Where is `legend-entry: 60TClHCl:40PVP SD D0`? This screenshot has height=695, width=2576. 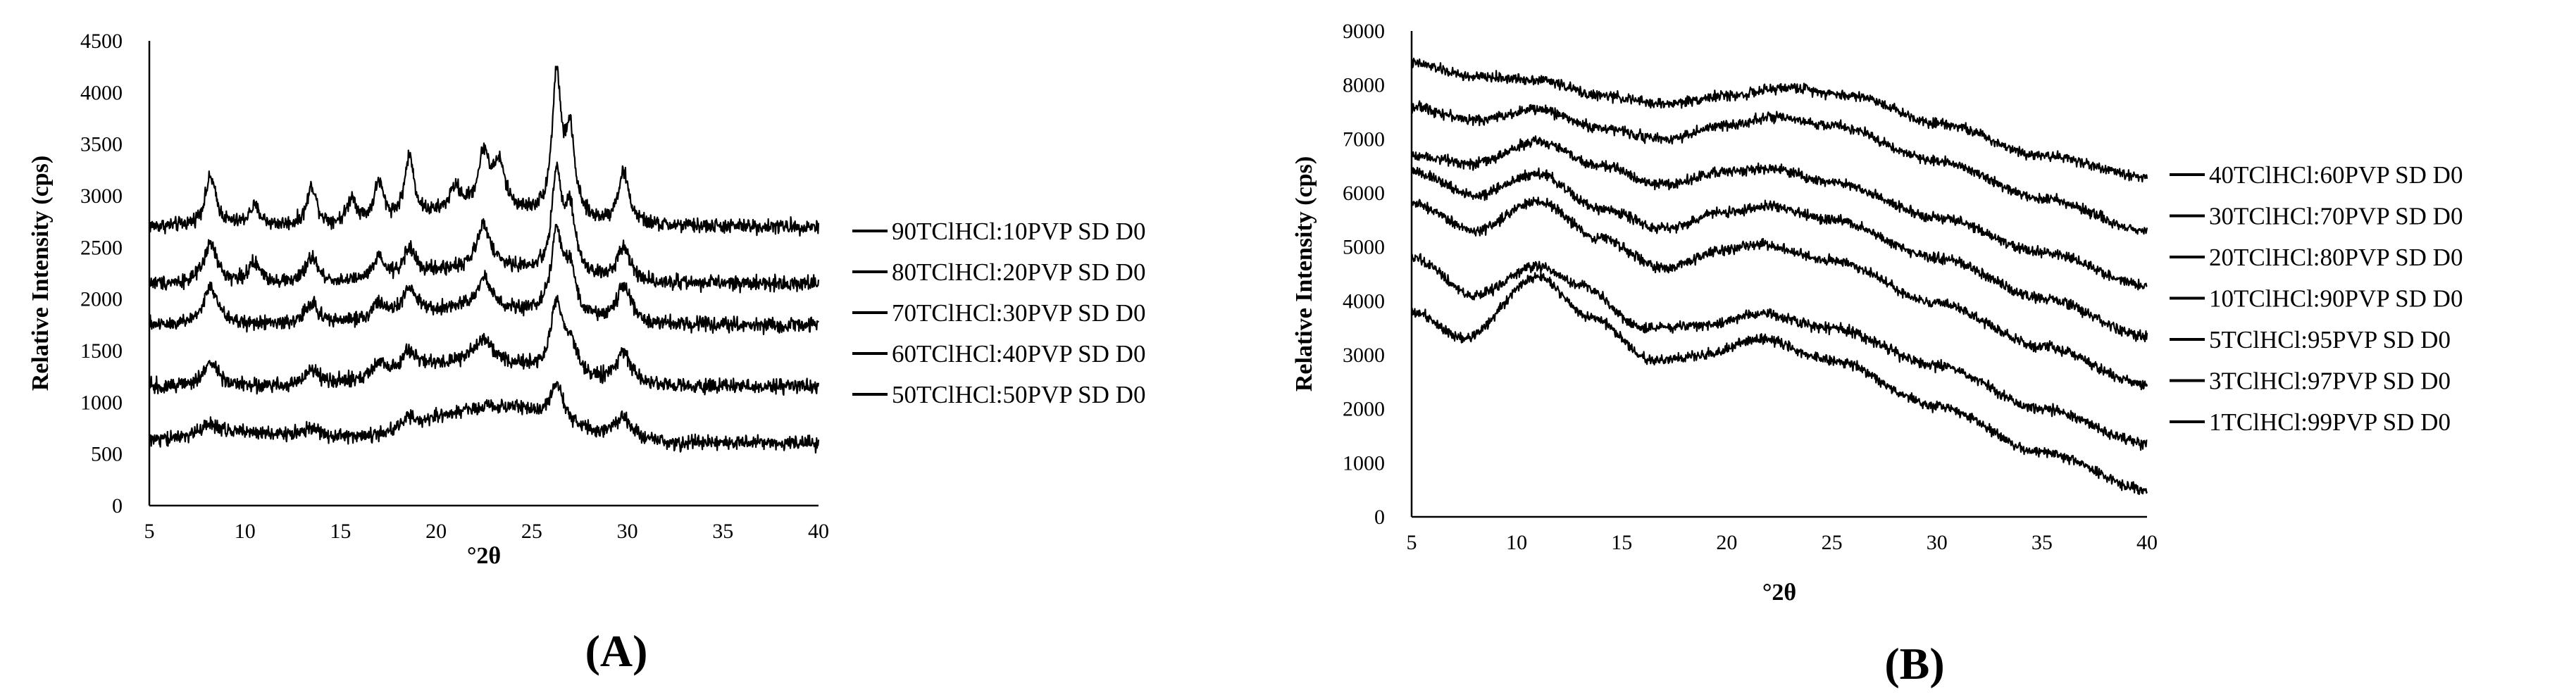 legend-entry: 60TClHCl:40PVP SD D0 is located at coordinates (1018, 354).